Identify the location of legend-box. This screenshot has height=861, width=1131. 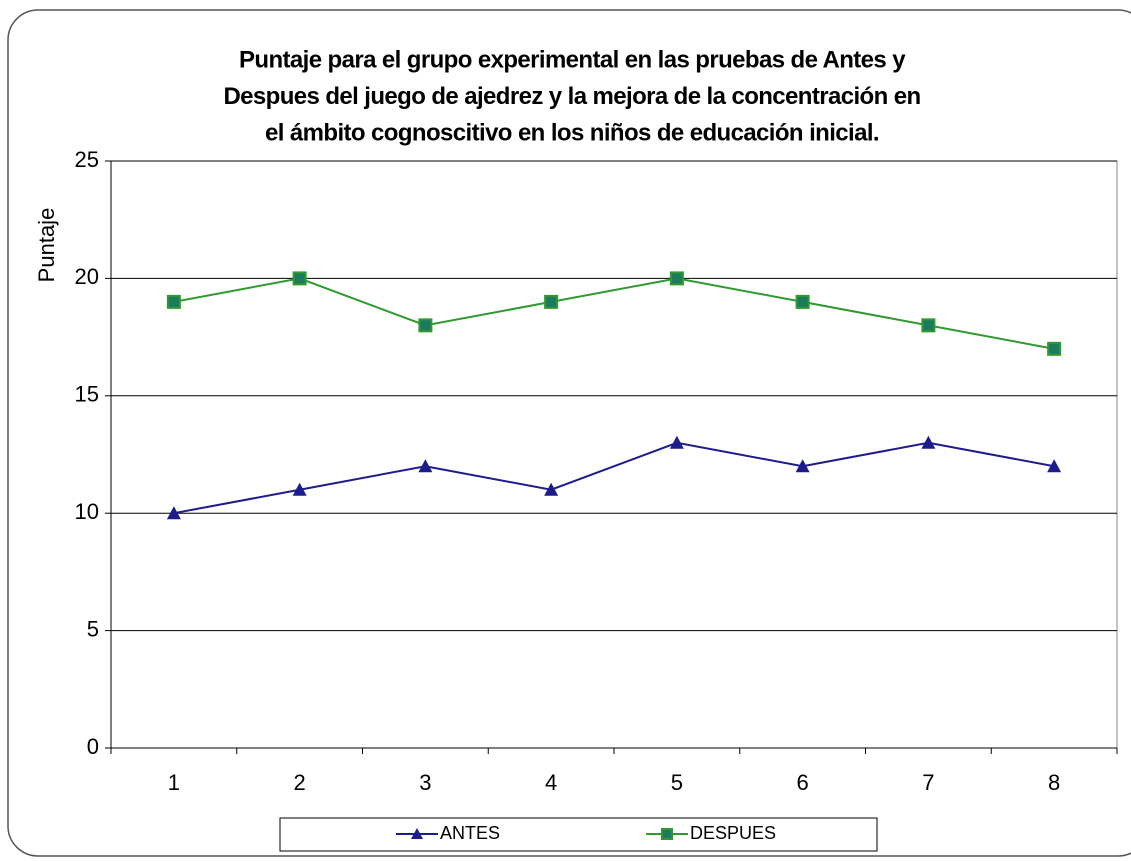
(578, 834).